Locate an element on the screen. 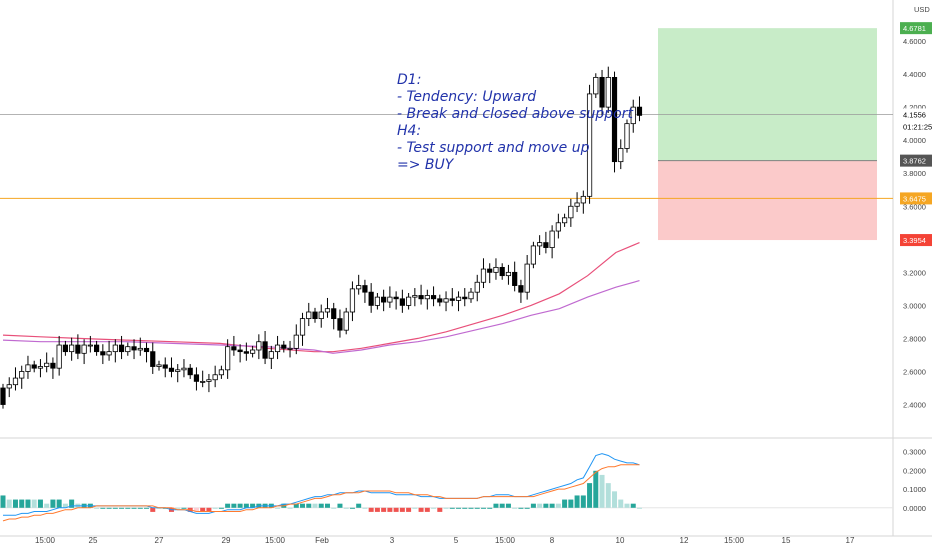 This screenshot has height=555, width=932. loss-zone is located at coordinates (767, 200).